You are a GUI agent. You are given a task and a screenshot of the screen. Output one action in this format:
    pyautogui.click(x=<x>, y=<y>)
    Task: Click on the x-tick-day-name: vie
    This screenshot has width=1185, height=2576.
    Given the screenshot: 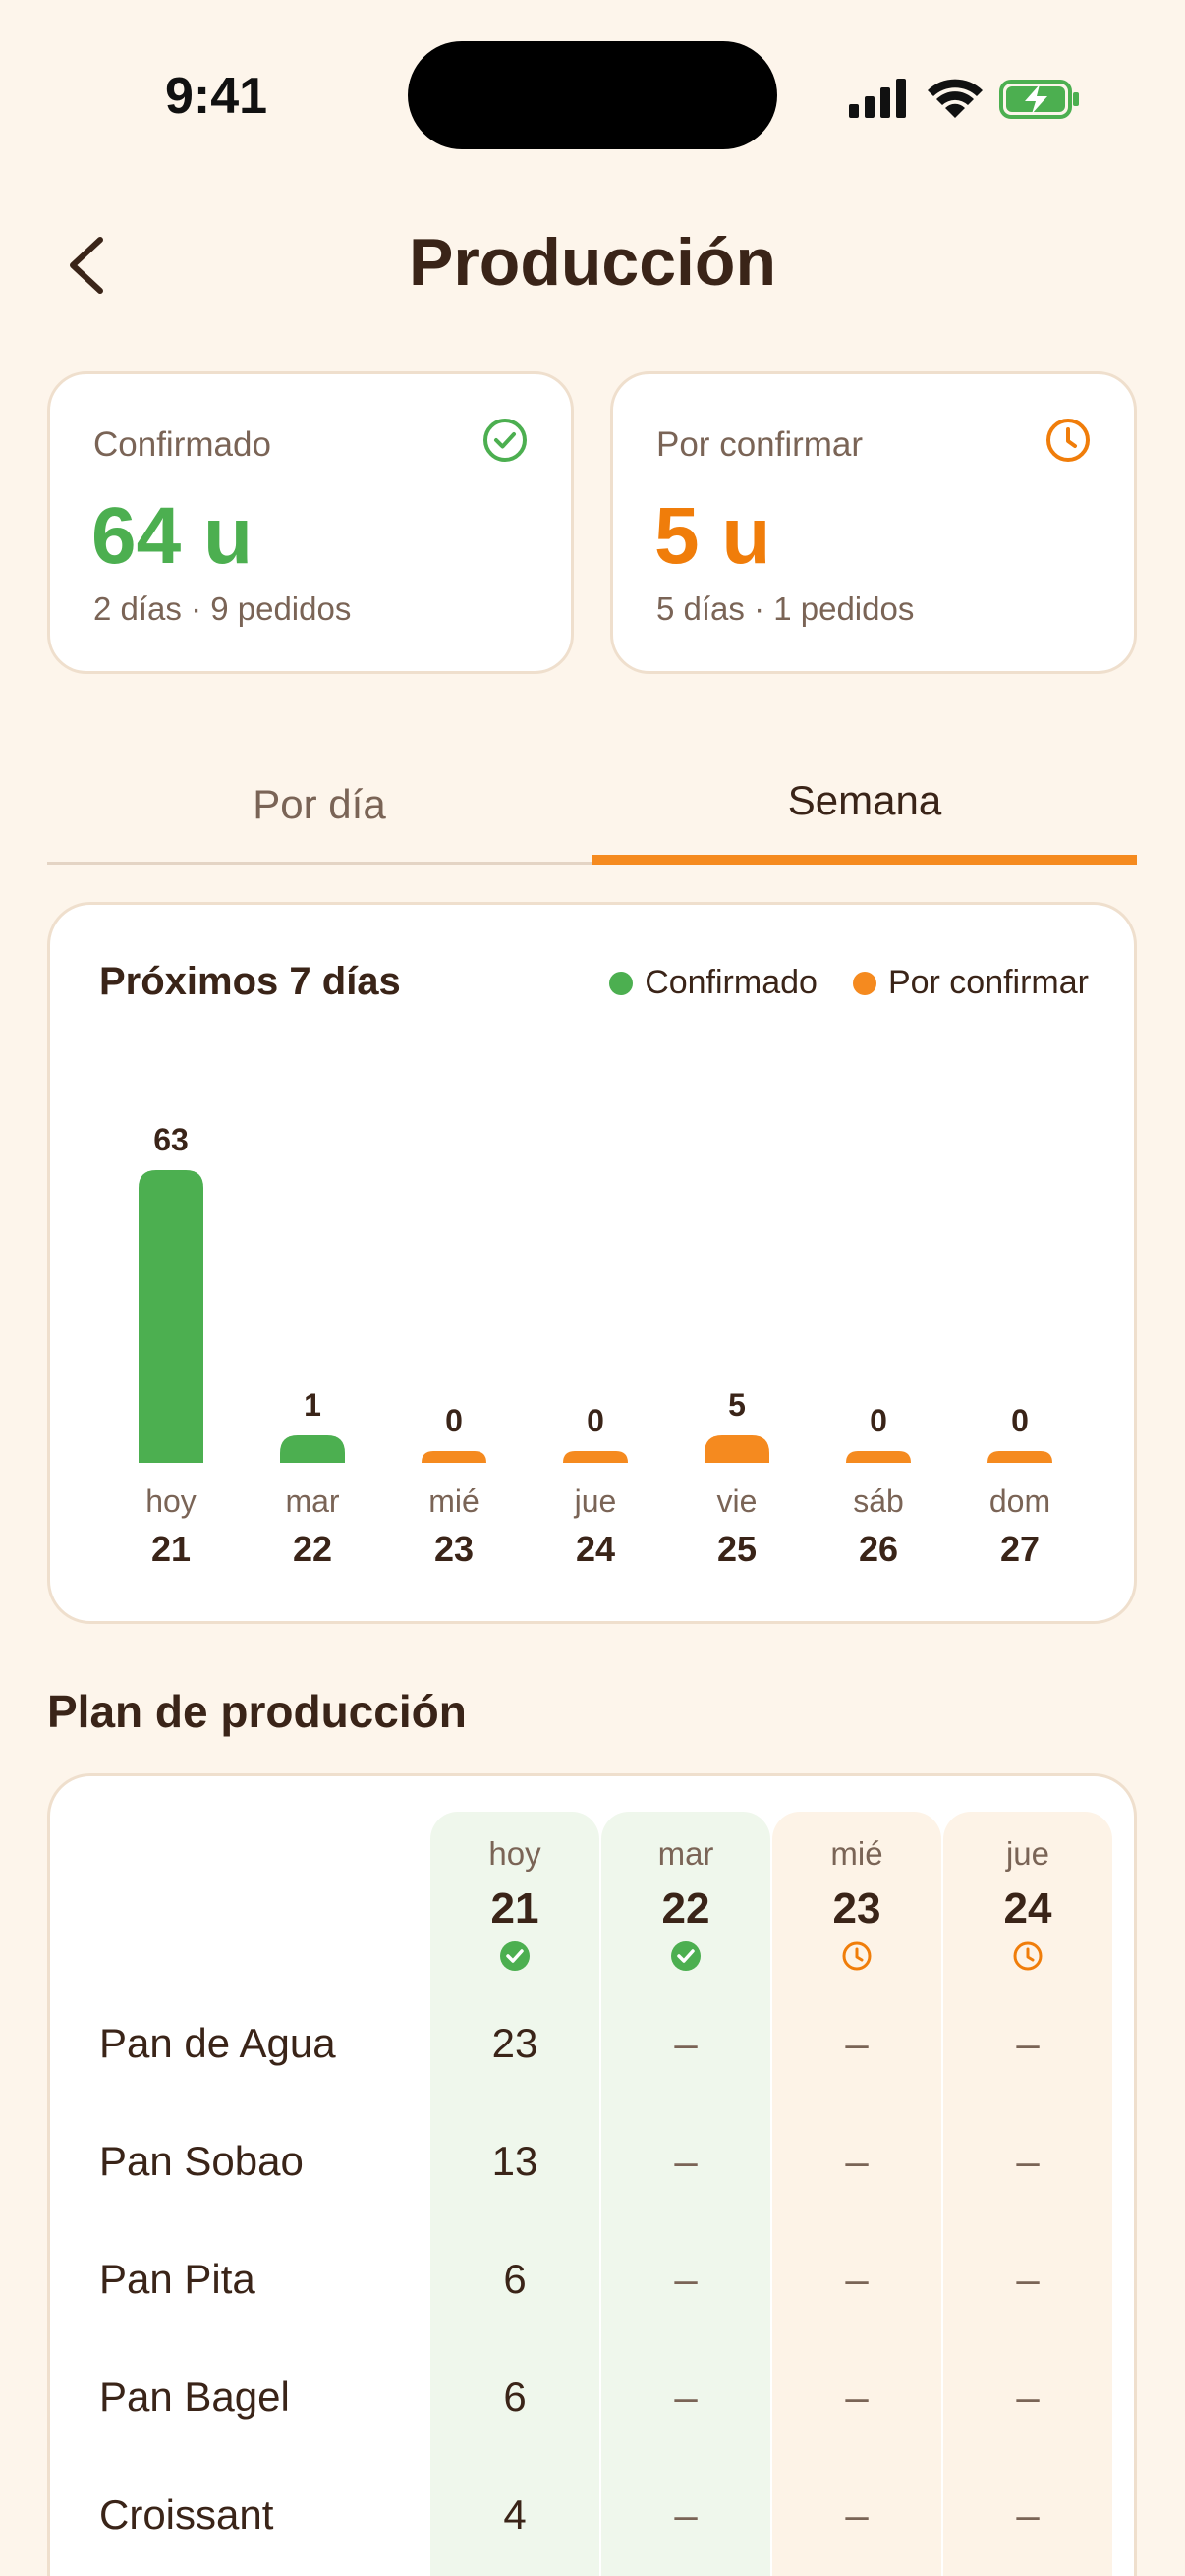 What is the action you would take?
    pyautogui.click(x=738, y=1501)
    